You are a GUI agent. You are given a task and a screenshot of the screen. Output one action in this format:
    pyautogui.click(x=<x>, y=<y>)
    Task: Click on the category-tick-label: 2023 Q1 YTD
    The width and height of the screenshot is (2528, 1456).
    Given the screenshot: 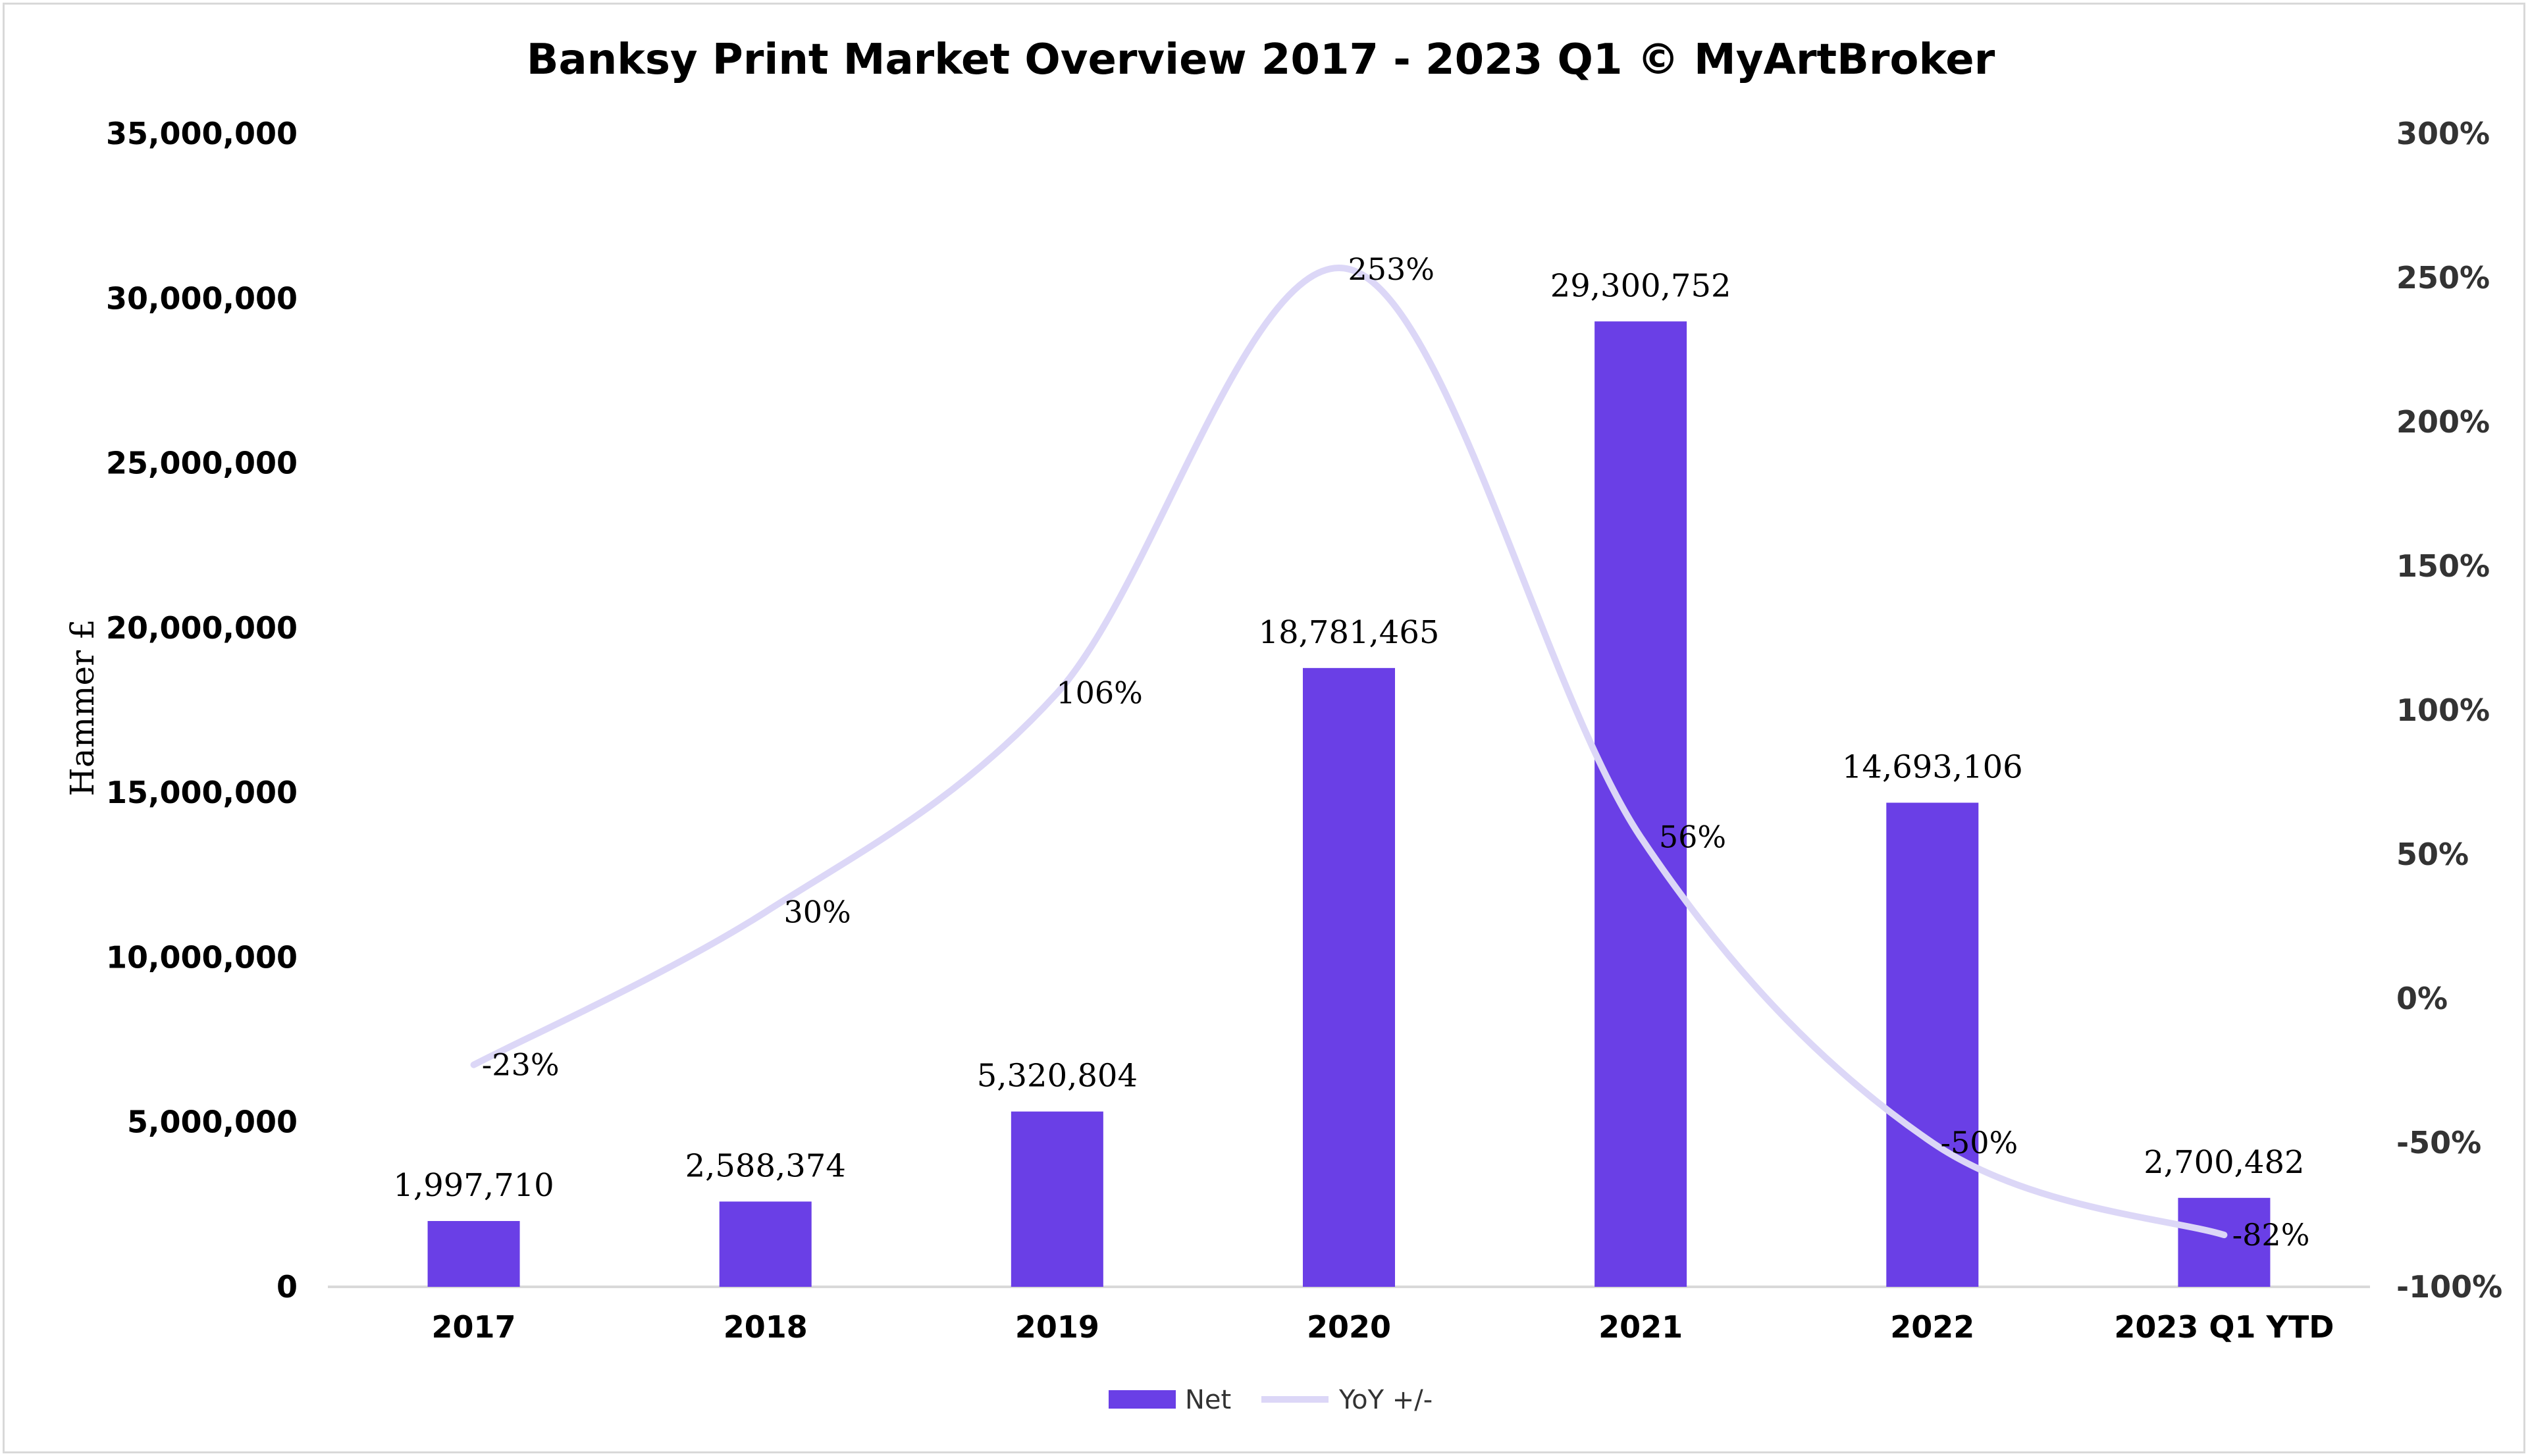 What is the action you would take?
    pyautogui.click(x=2224, y=1327)
    